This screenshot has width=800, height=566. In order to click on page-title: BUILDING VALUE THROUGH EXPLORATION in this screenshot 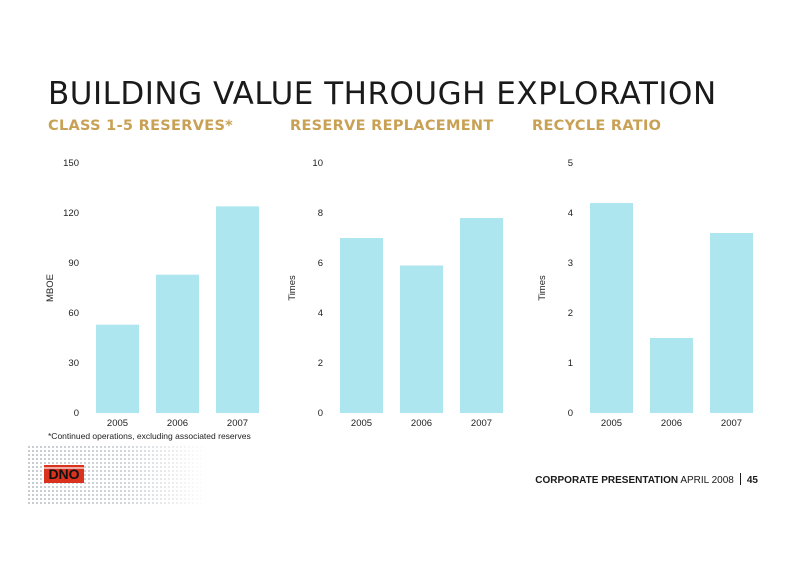, I will do `click(382, 94)`.